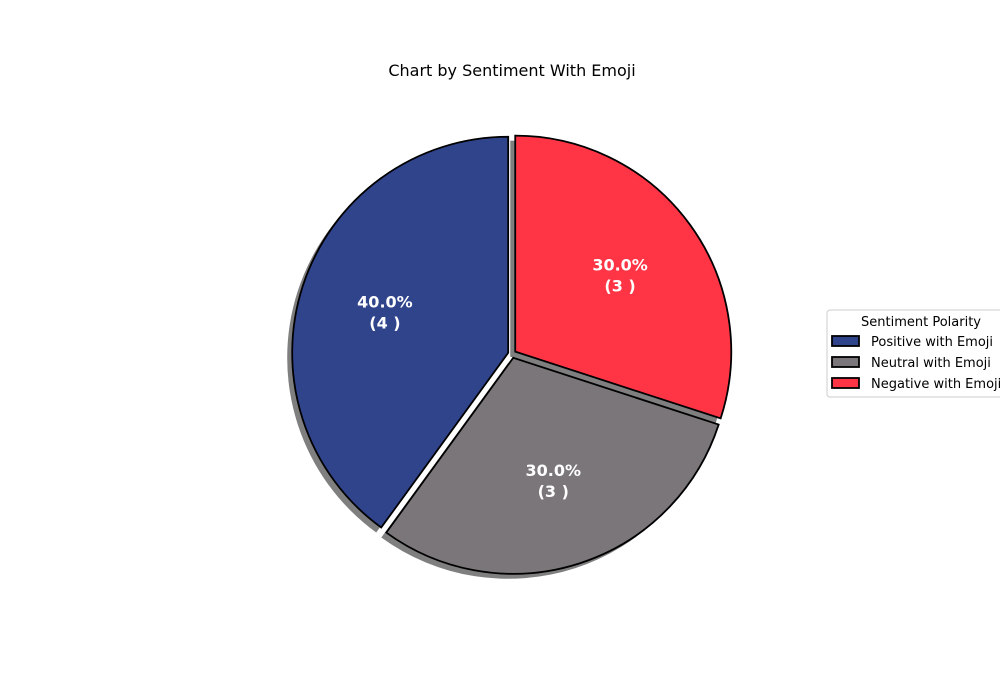 Image resolution: width=1000 pixels, height=700 pixels. What do you see at coordinates (845, 383) in the screenshot?
I see `legend-swatch-negative-with-emoji` at bounding box center [845, 383].